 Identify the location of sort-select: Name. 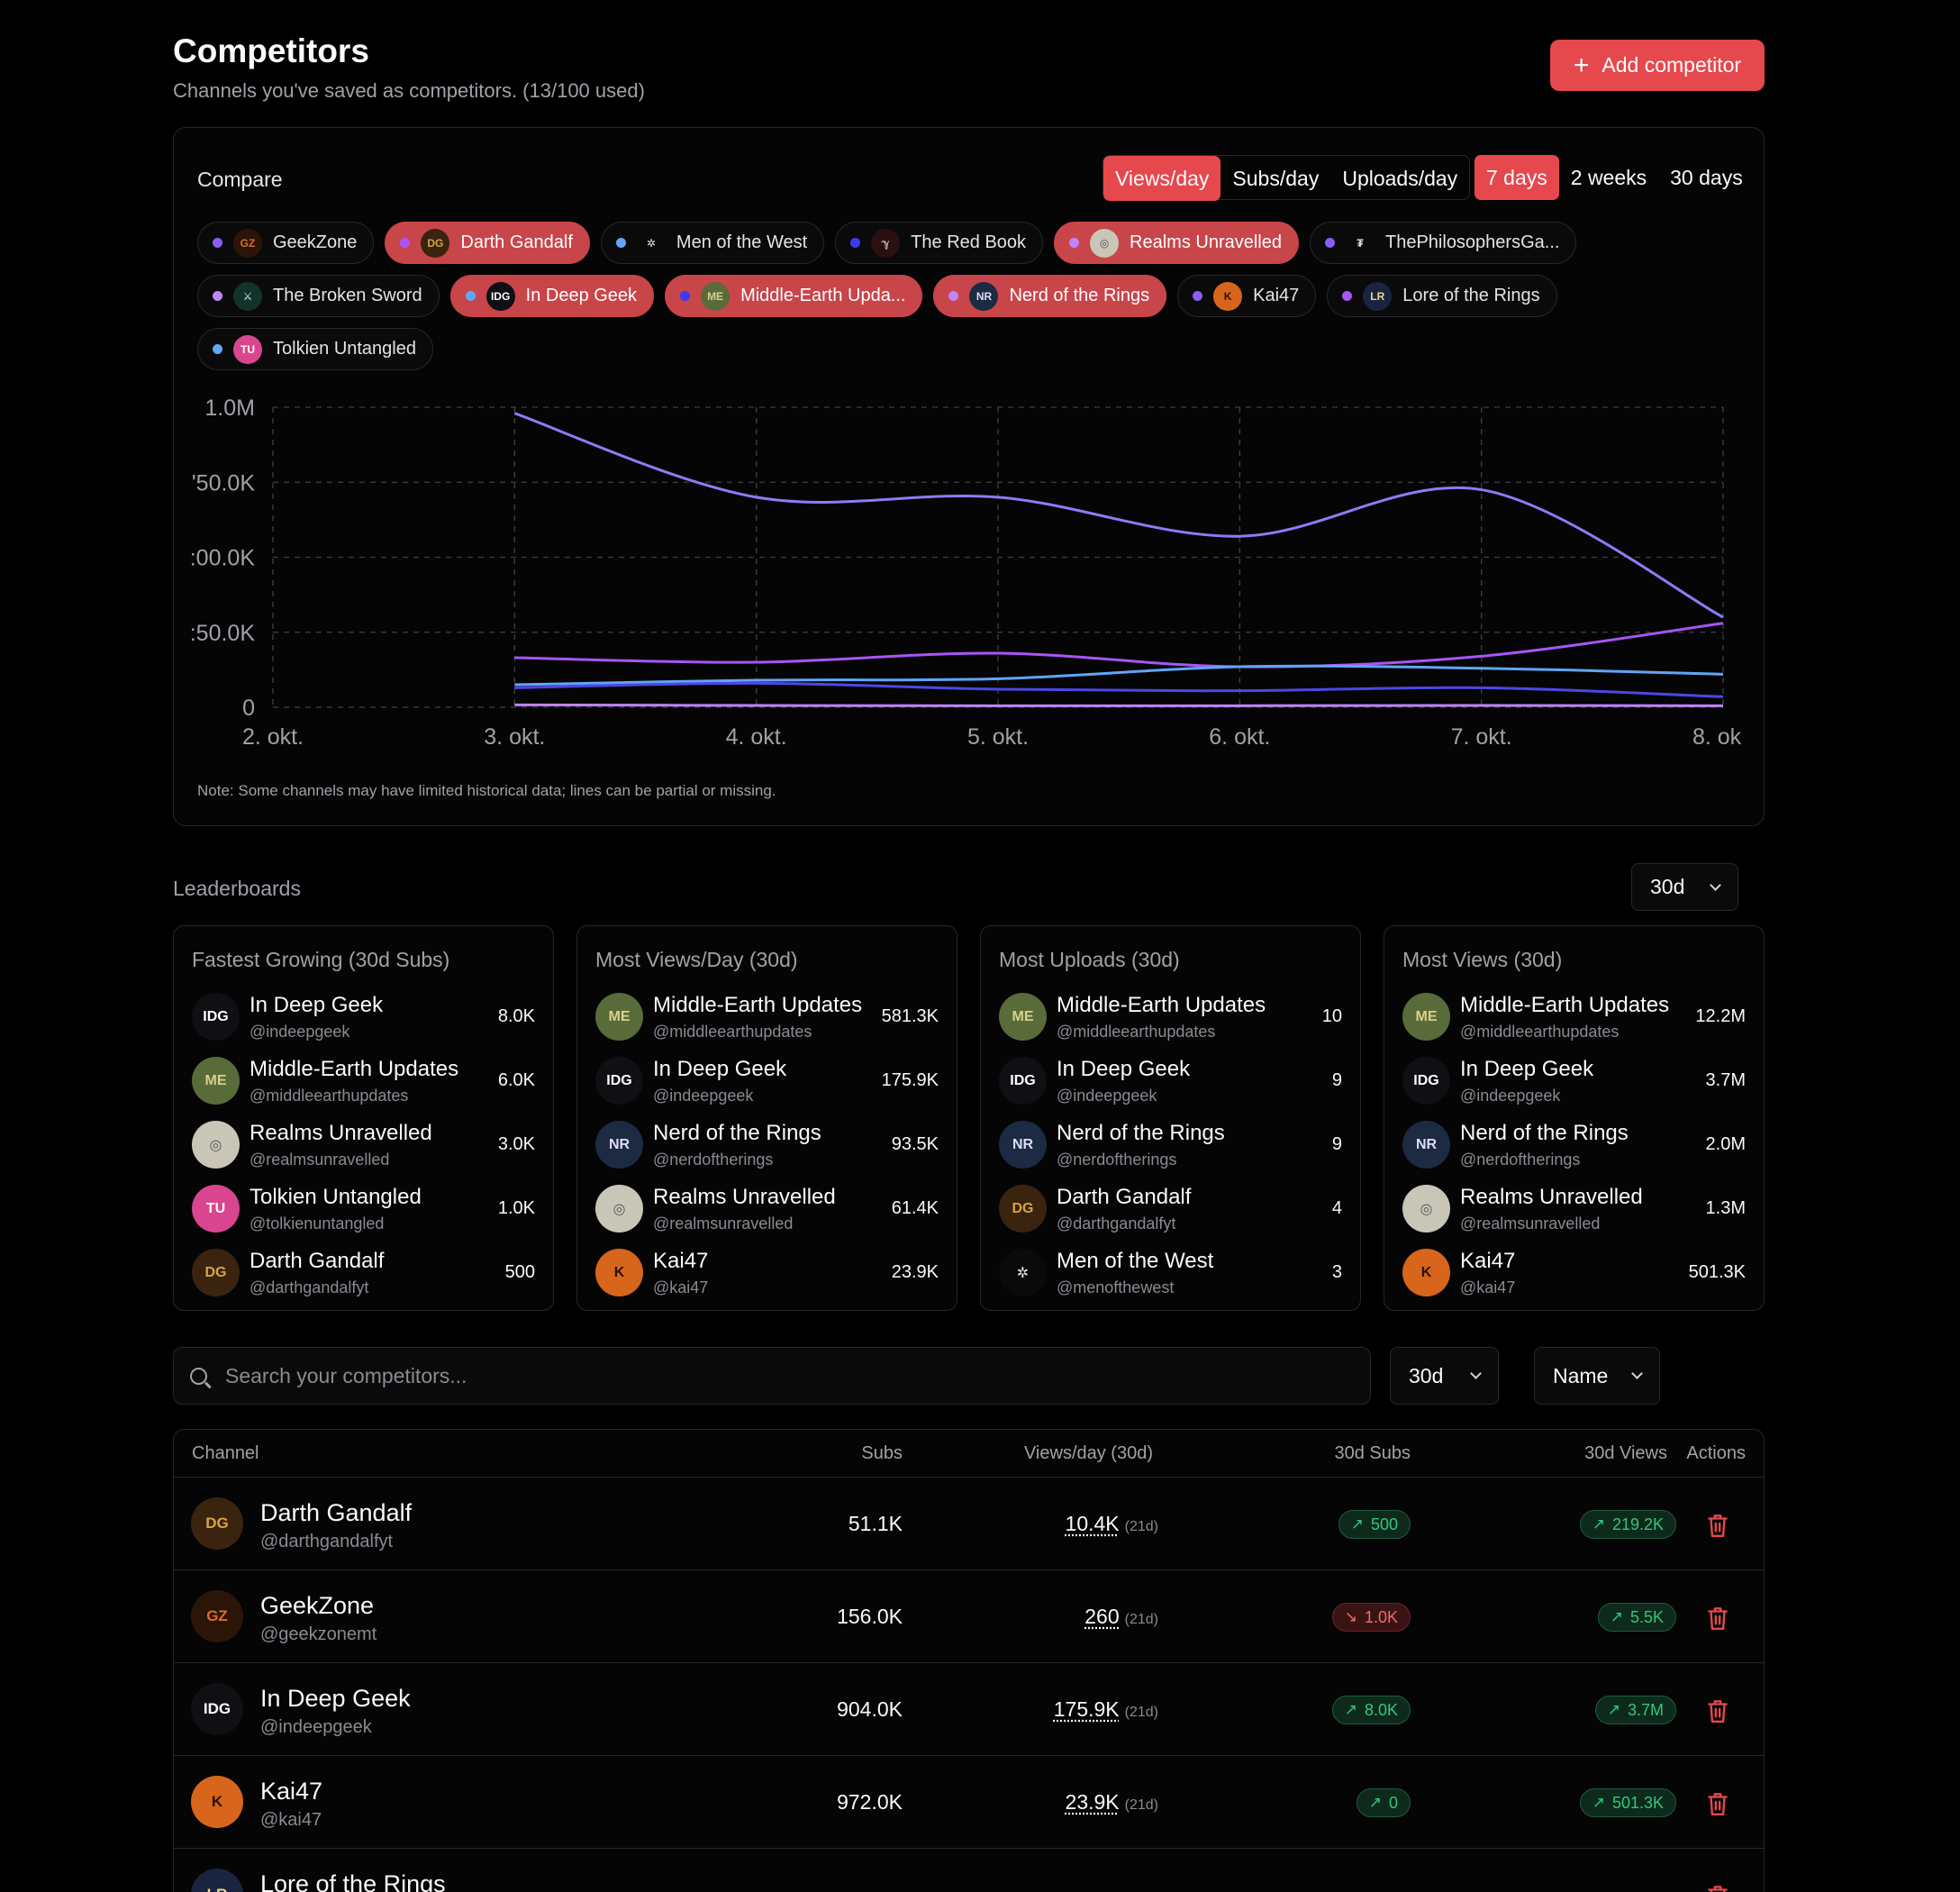
(1597, 1376).